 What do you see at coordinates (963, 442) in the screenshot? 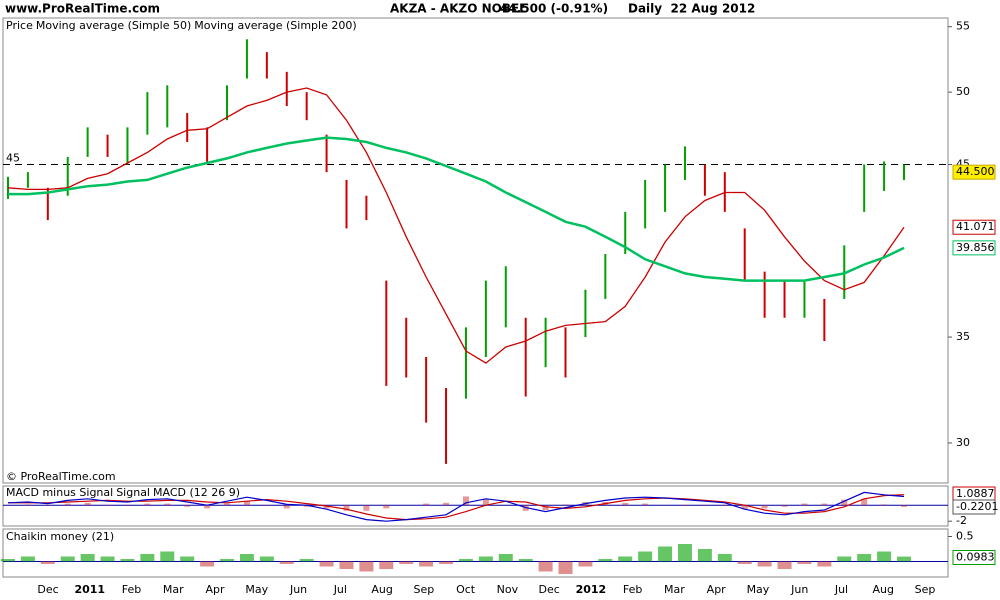
I see `y-tick-label: 30` at bounding box center [963, 442].